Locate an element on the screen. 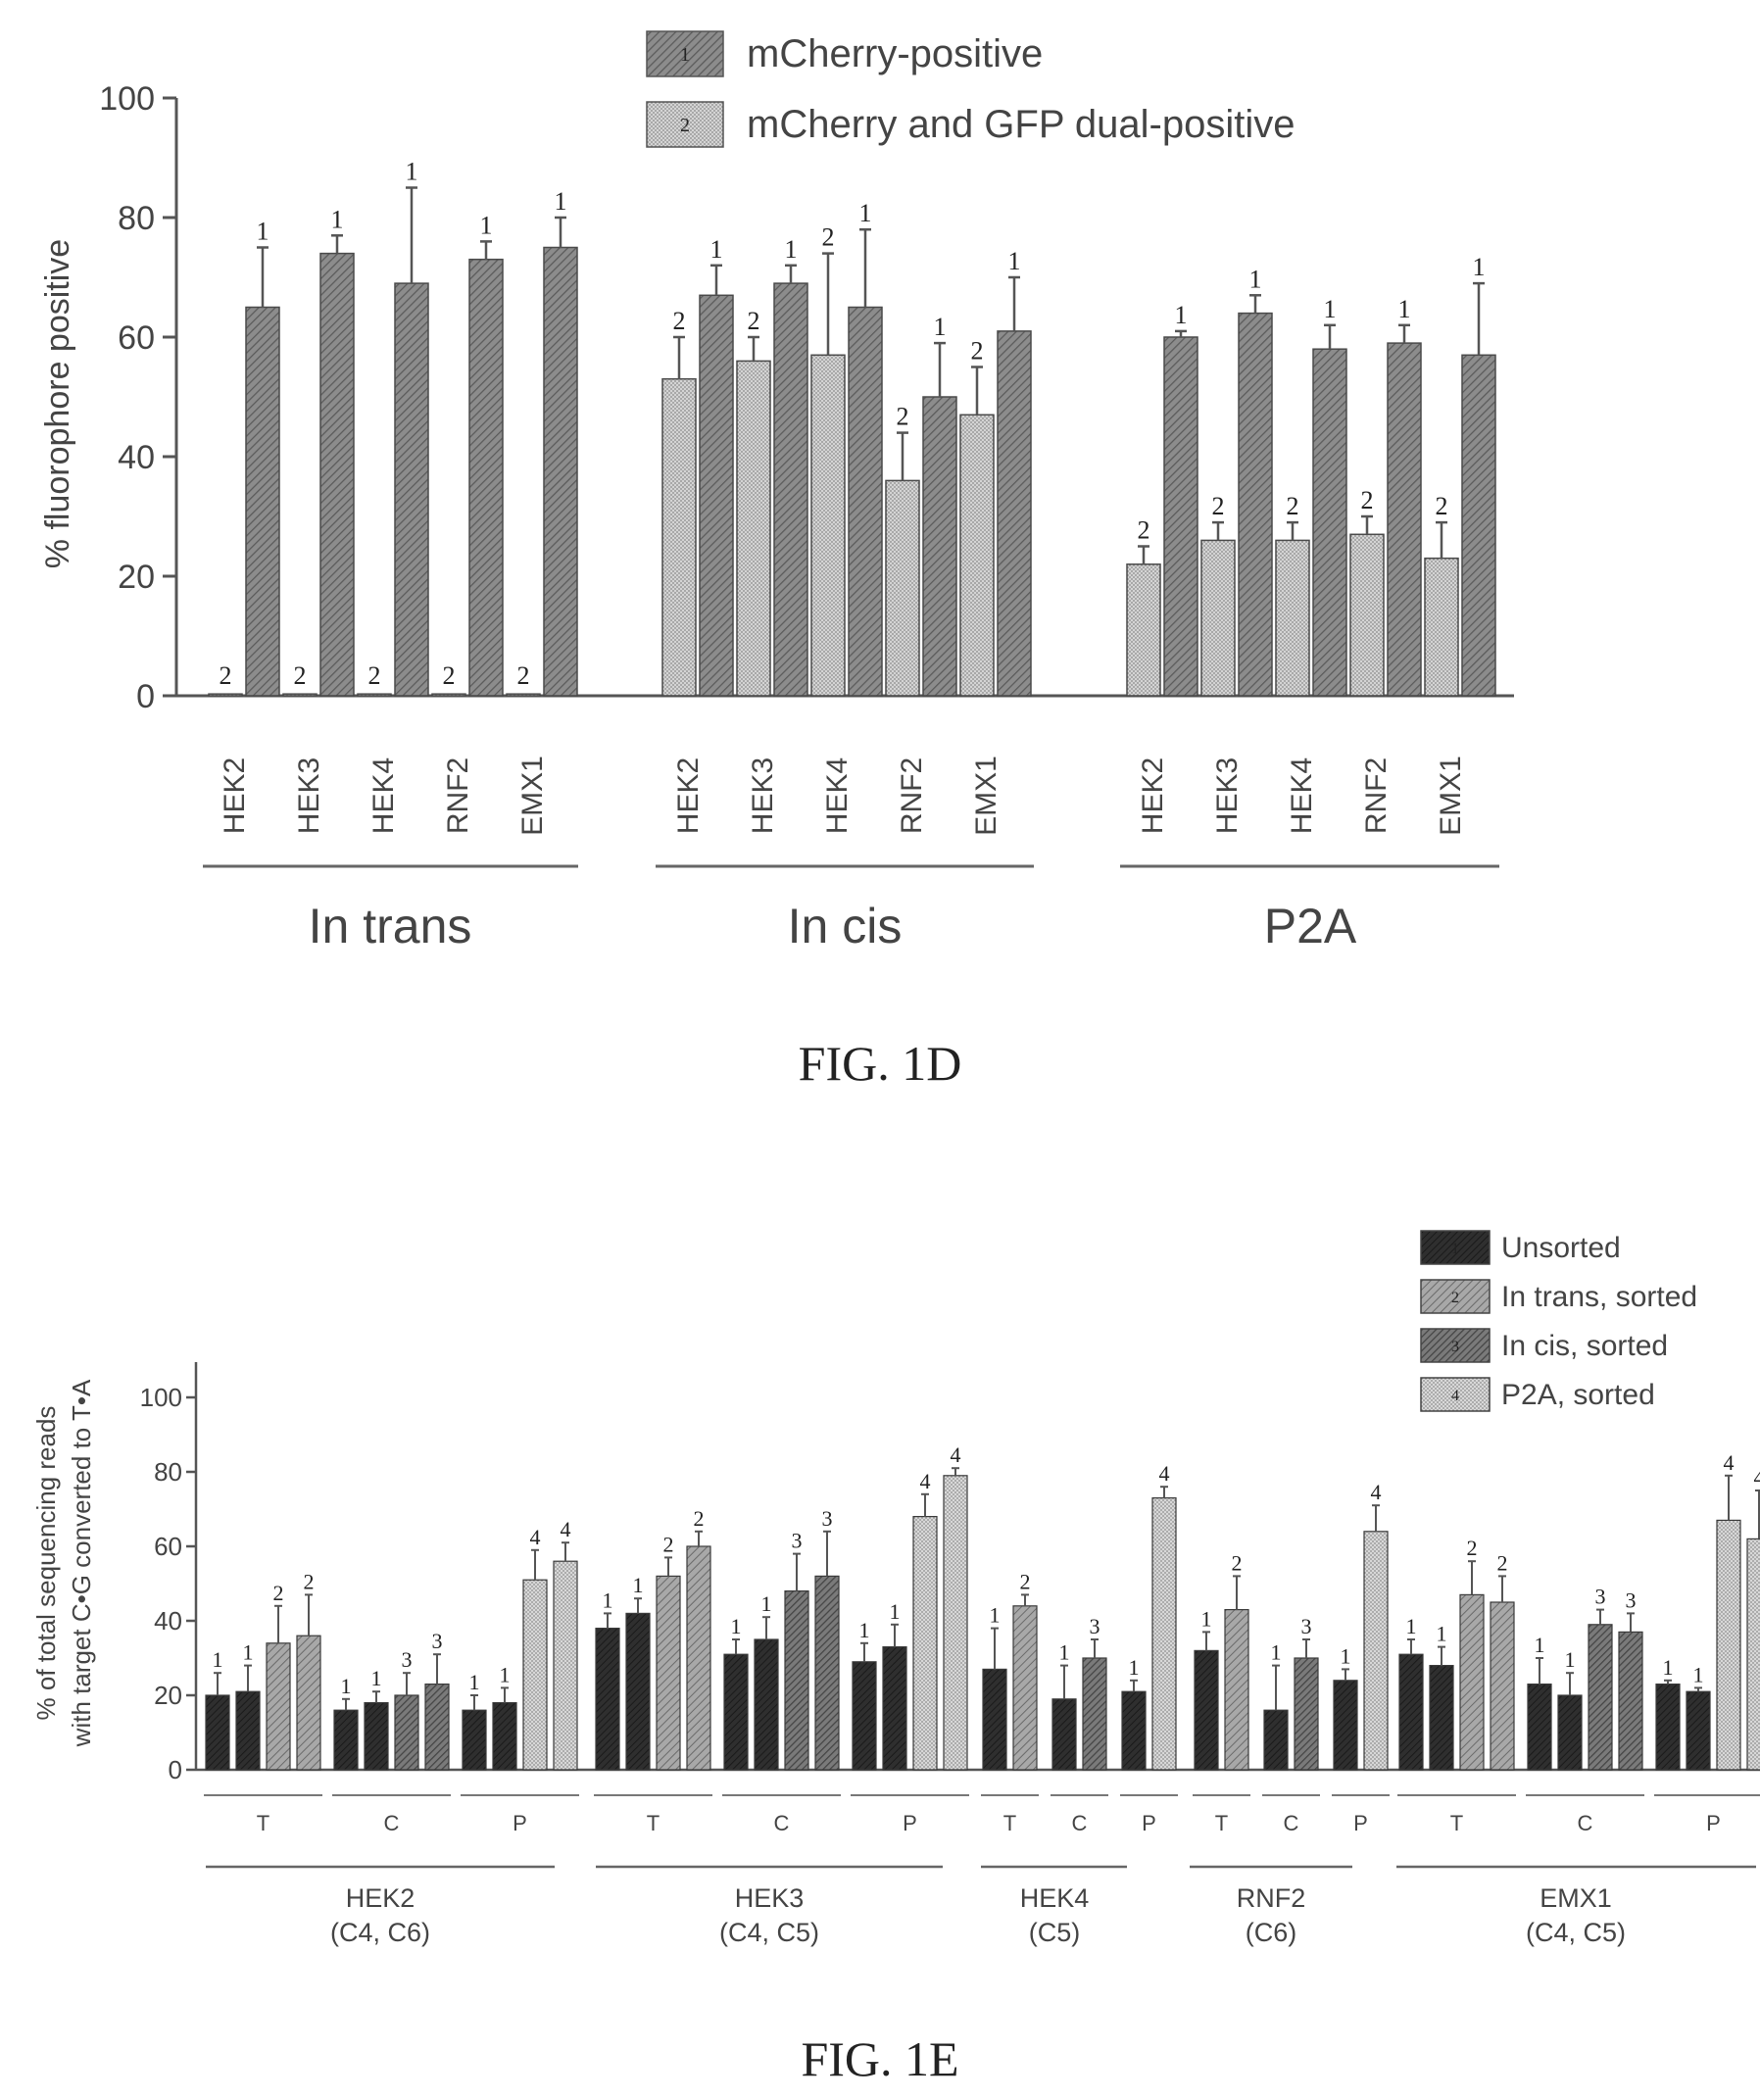 The height and width of the screenshot is (2100, 1760). y-tick: 0 is located at coordinates (183, 1770).